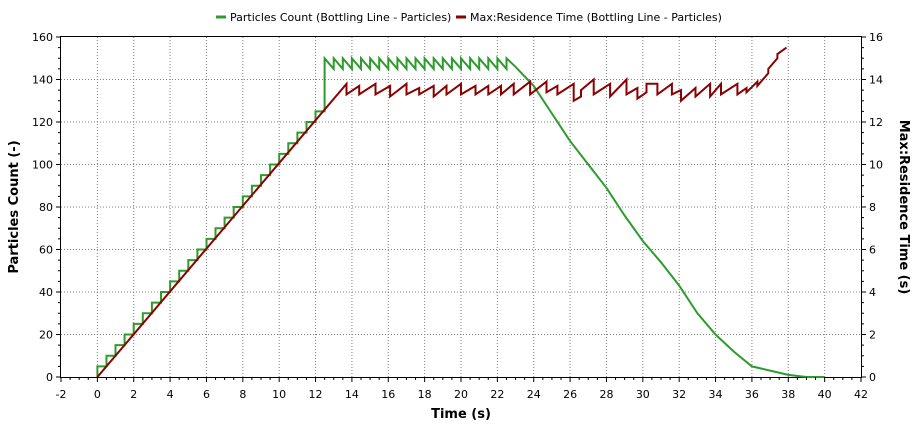 The image size is (916, 425). What do you see at coordinates (752, 394) in the screenshot?
I see `x-tick-label: 36` at bounding box center [752, 394].